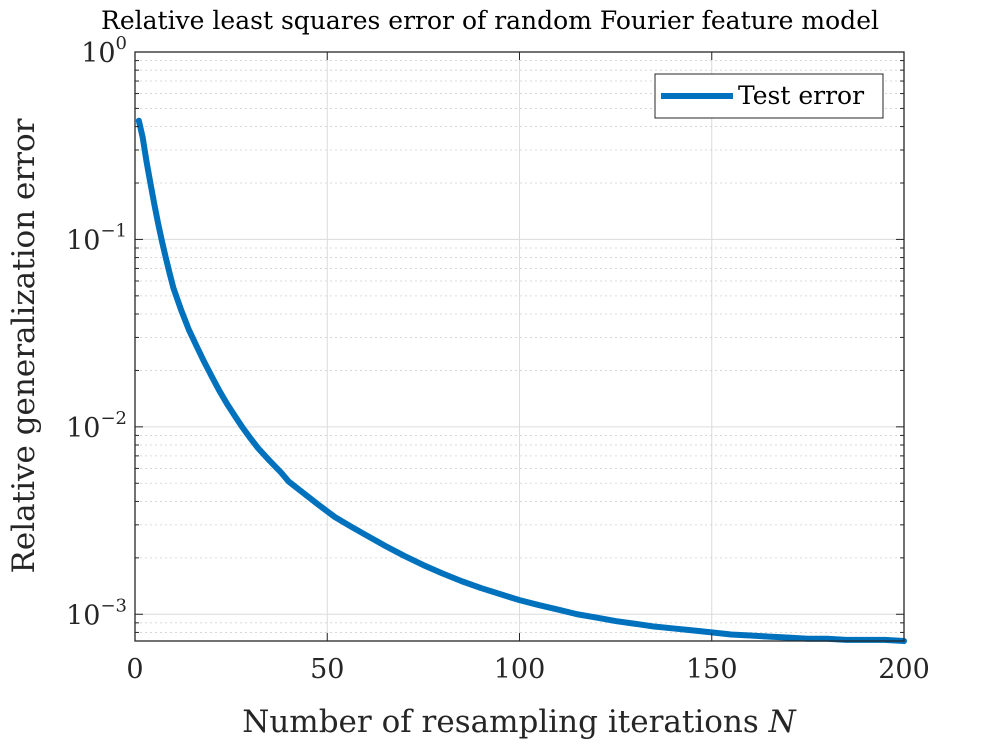 Image resolution: width=997 pixels, height=747 pixels. What do you see at coordinates (801, 95) in the screenshot?
I see `legend-label: Test error` at bounding box center [801, 95].